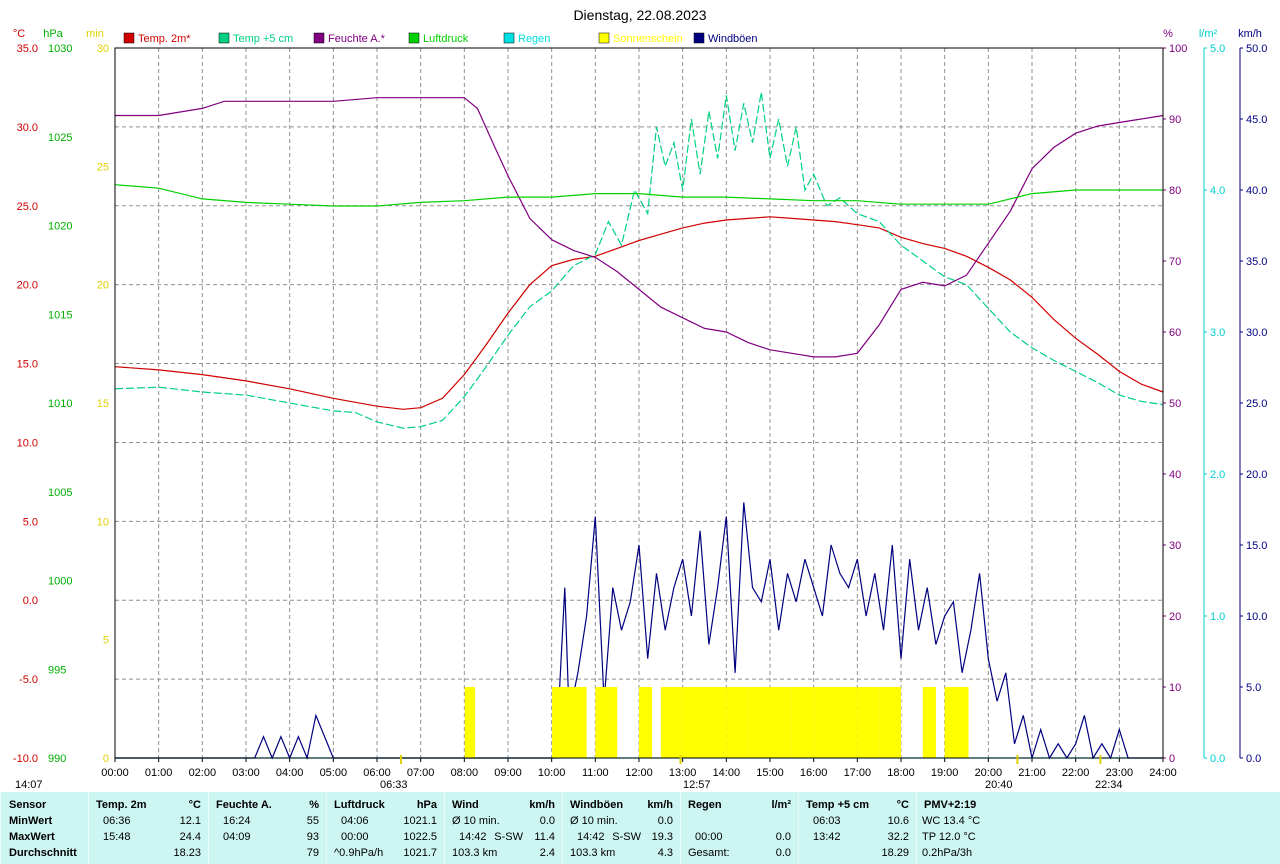 The width and height of the screenshot is (1280, 864). I want to click on stats-unit: hPa, so click(426, 805).